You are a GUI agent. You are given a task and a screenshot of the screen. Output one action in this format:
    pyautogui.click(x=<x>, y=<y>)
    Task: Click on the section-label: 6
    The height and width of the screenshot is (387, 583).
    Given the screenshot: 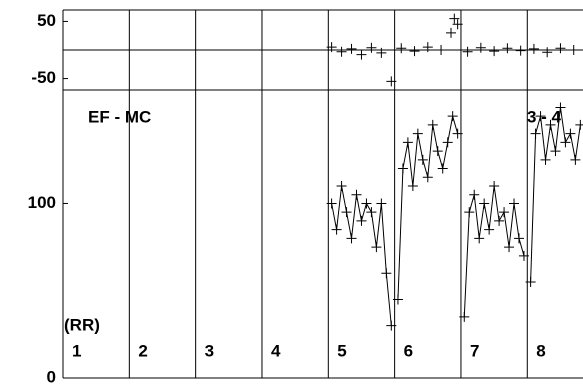 What is the action you would take?
    pyautogui.click(x=408, y=350)
    